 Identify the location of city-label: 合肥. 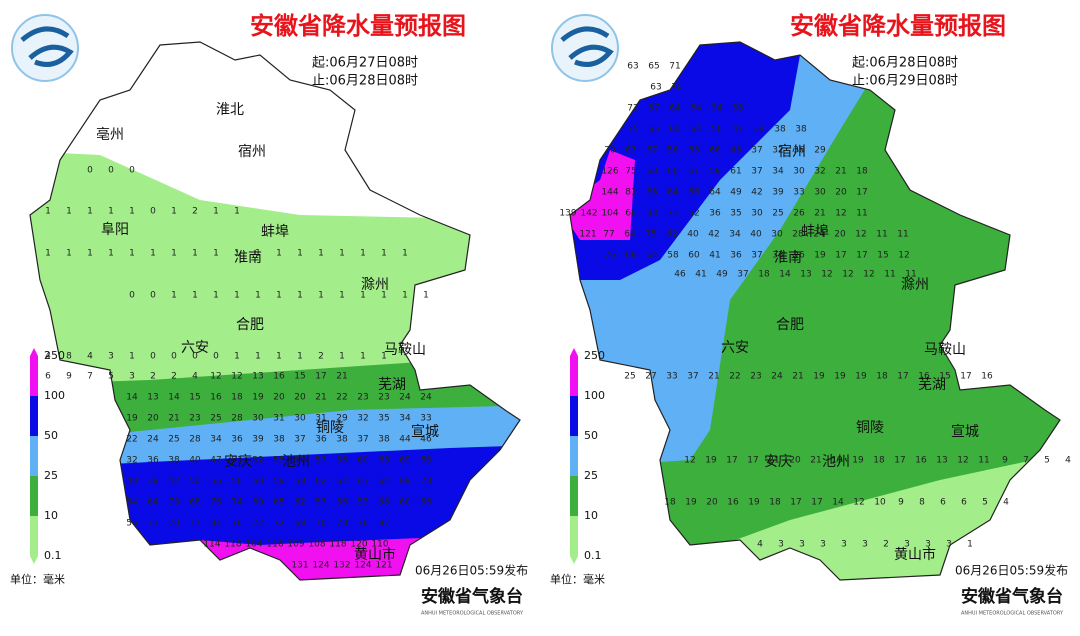
(790, 325).